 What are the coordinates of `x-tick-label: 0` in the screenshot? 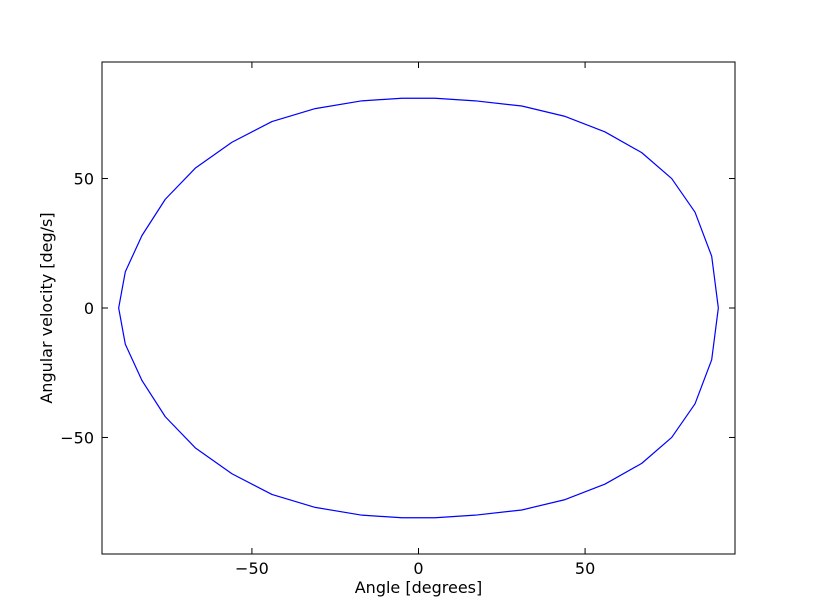 It's located at (418, 568).